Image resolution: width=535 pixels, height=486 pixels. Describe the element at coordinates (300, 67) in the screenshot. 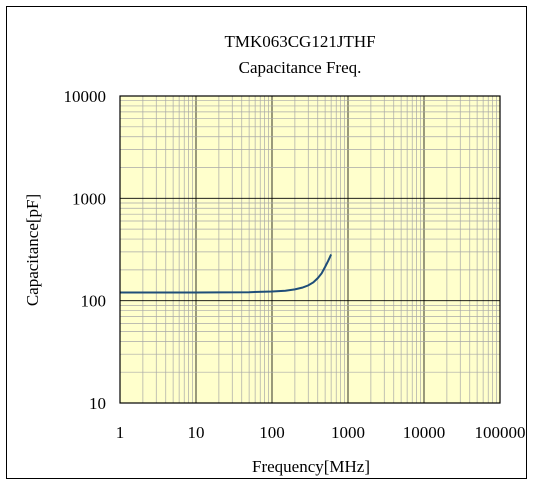

I see `chart-subtitle: Capacitance Freq.` at that location.